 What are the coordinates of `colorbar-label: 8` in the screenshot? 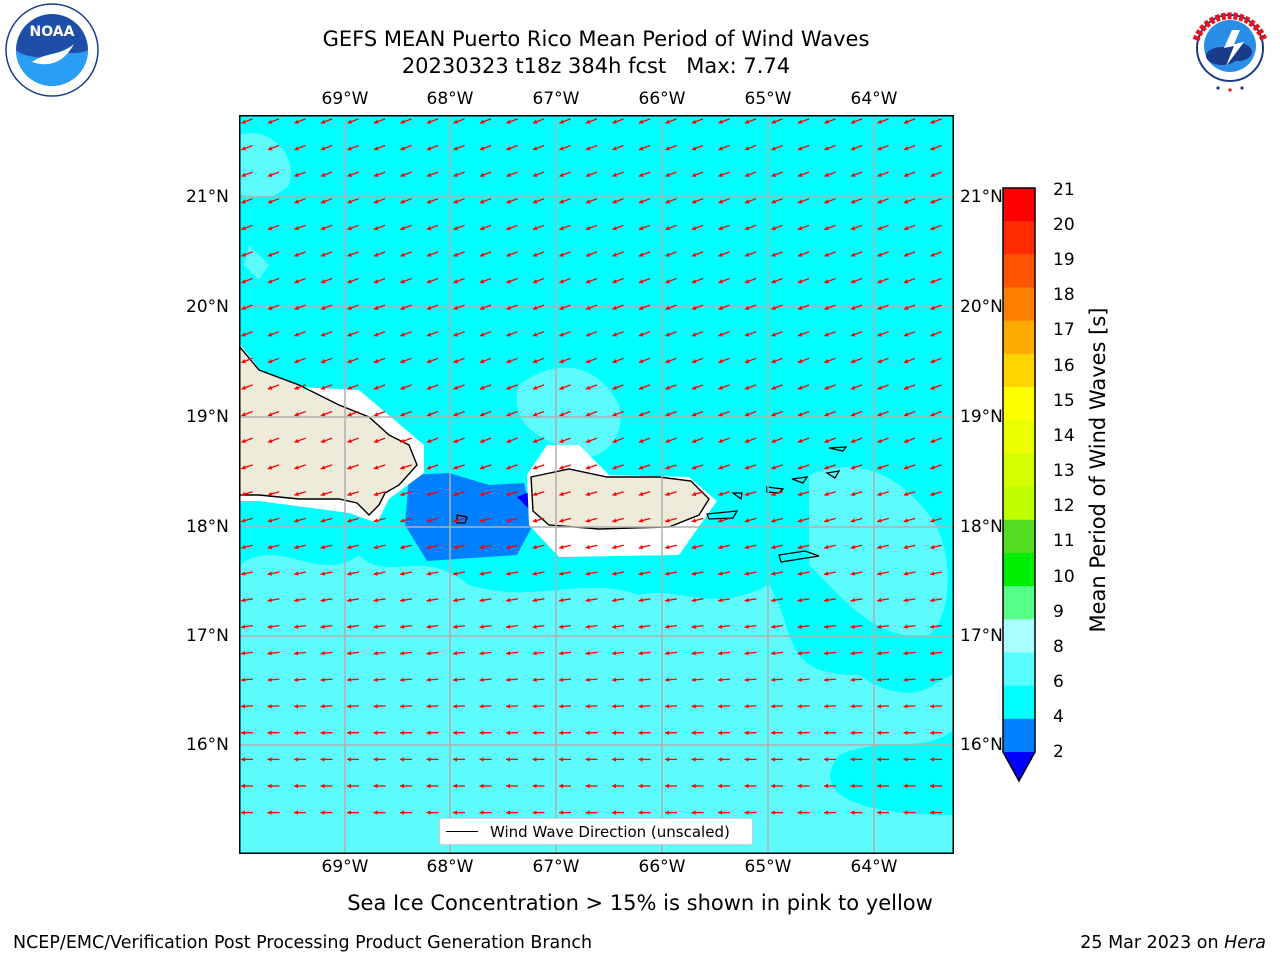 It's located at (1058, 647).